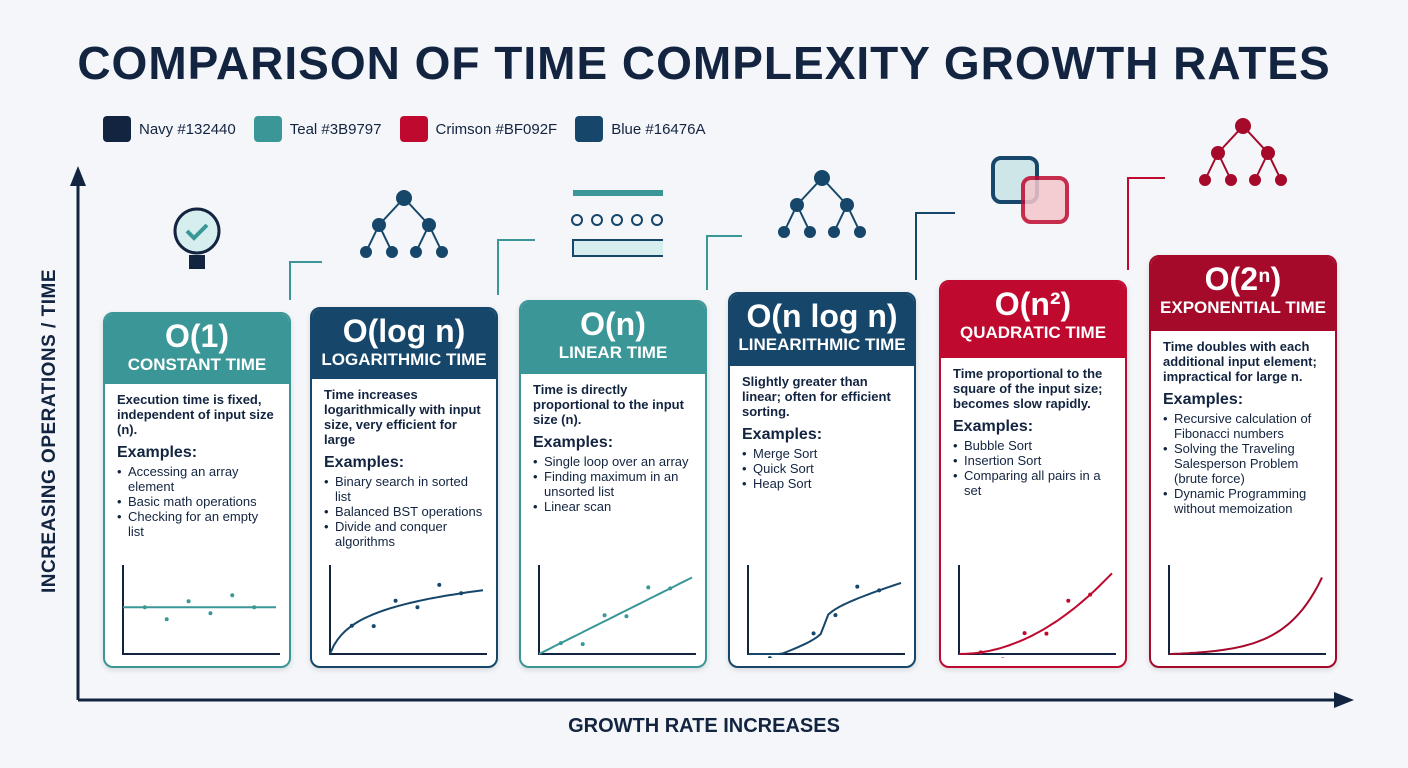  Describe the element at coordinates (404, 344) in the screenshot. I see `card-header: O(log n) LOGARITHMIC TIME` at that location.